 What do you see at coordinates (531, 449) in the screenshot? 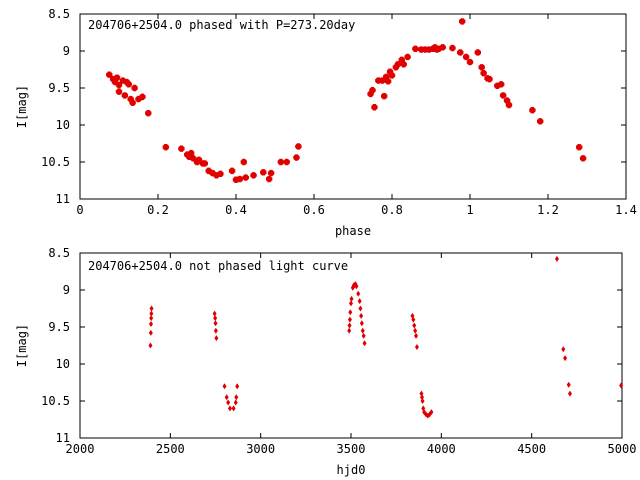
I see `x-tick-label: 4500` at bounding box center [531, 449].